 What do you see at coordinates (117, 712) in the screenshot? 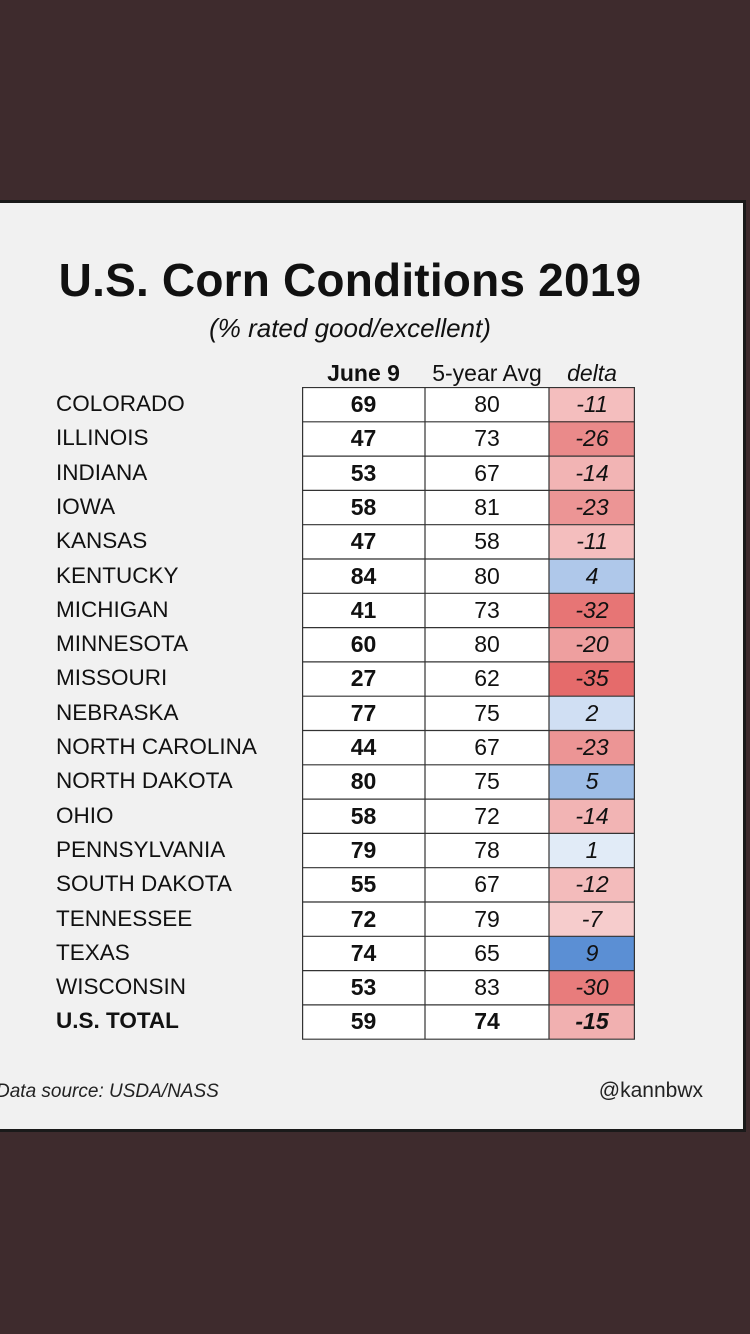
I see `state-name: NEBRASKA` at bounding box center [117, 712].